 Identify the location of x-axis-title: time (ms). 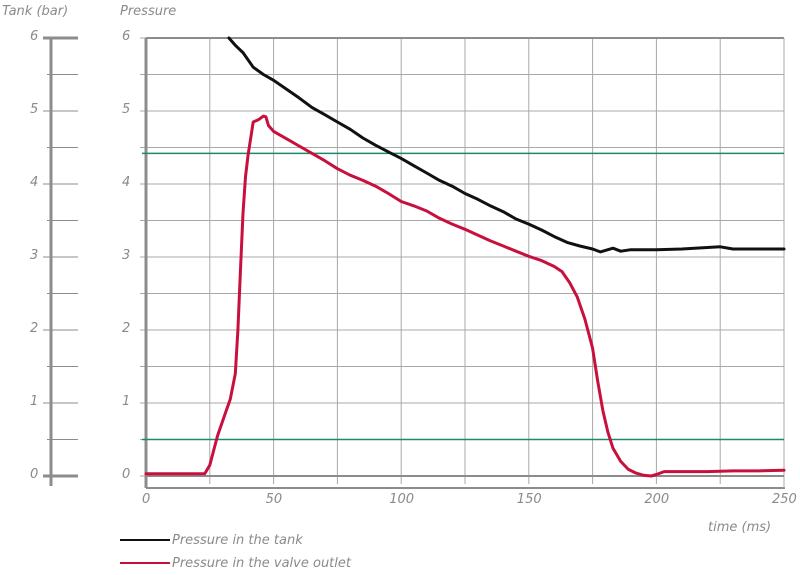
(740, 527).